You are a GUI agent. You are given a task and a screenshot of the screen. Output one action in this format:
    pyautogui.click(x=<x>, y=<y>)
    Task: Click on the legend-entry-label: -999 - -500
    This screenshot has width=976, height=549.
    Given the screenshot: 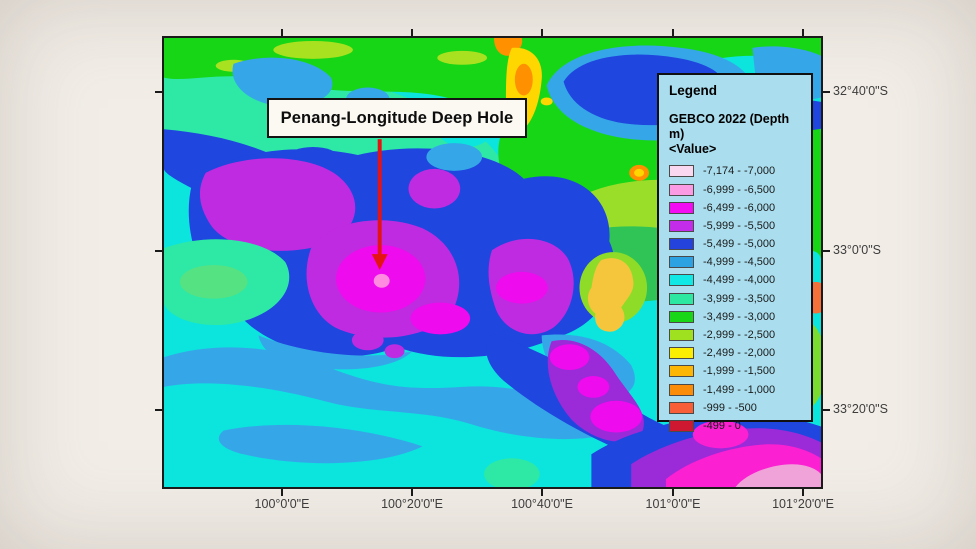 What is the action you would take?
    pyautogui.click(x=730, y=407)
    